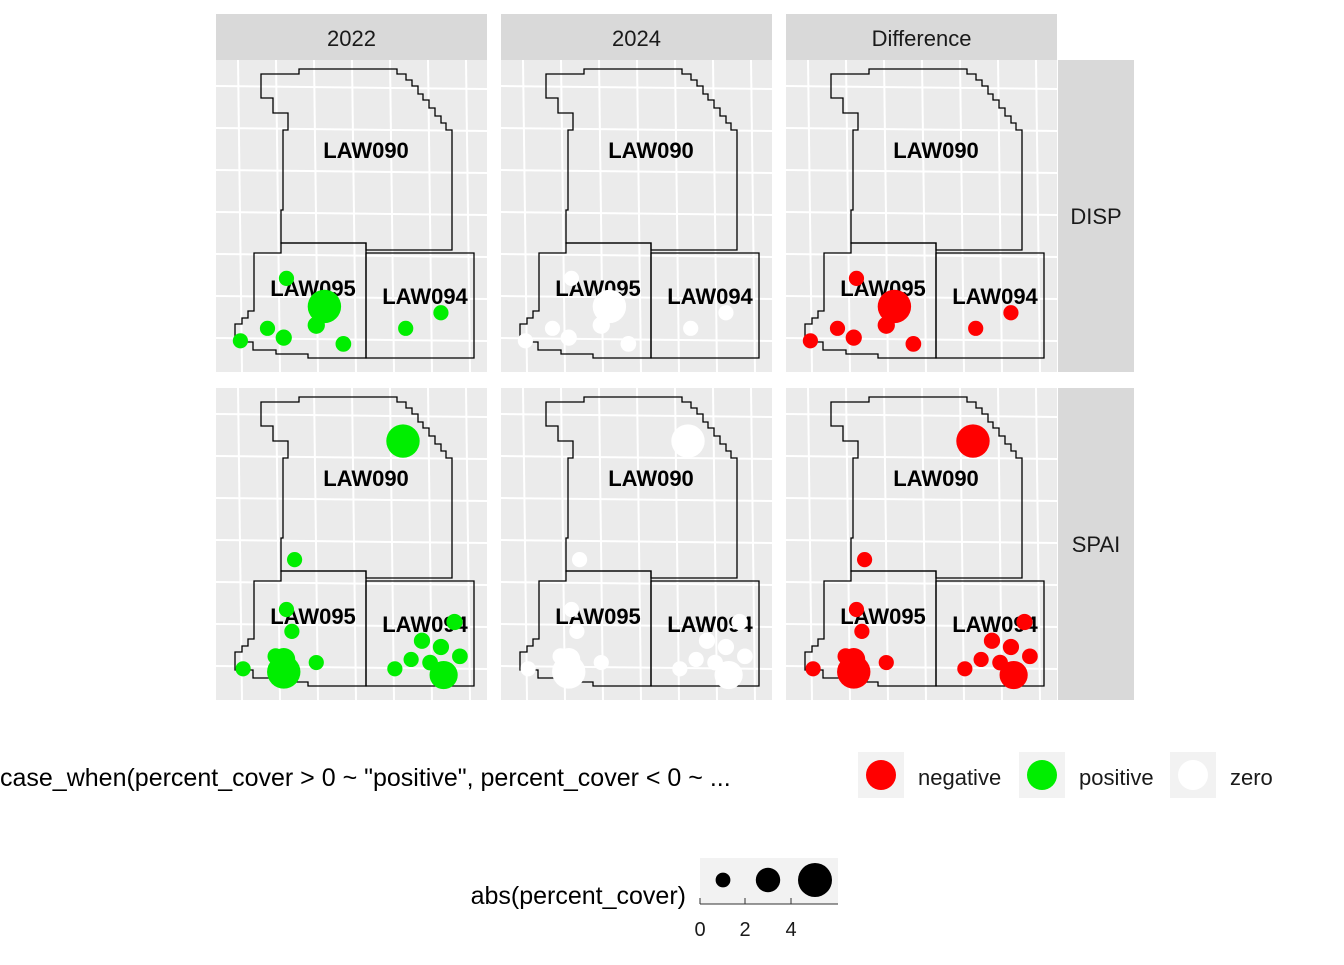 The image size is (1344, 965). Describe the element at coordinates (1042, 775) in the screenshot. I see `legend-key-positive` at that location.